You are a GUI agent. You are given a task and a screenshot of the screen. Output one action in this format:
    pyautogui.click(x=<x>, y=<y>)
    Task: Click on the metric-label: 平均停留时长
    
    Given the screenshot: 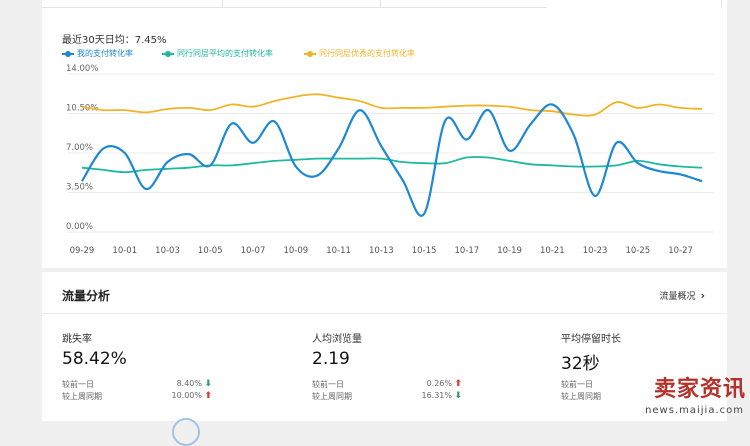 What is the action you would take?
    pyautogui.click(x=591, y=339)
    